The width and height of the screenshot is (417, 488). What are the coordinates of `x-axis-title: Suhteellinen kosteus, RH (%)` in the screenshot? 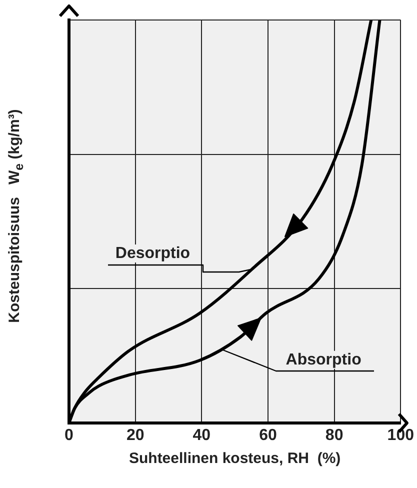 It's located at (234, 459).